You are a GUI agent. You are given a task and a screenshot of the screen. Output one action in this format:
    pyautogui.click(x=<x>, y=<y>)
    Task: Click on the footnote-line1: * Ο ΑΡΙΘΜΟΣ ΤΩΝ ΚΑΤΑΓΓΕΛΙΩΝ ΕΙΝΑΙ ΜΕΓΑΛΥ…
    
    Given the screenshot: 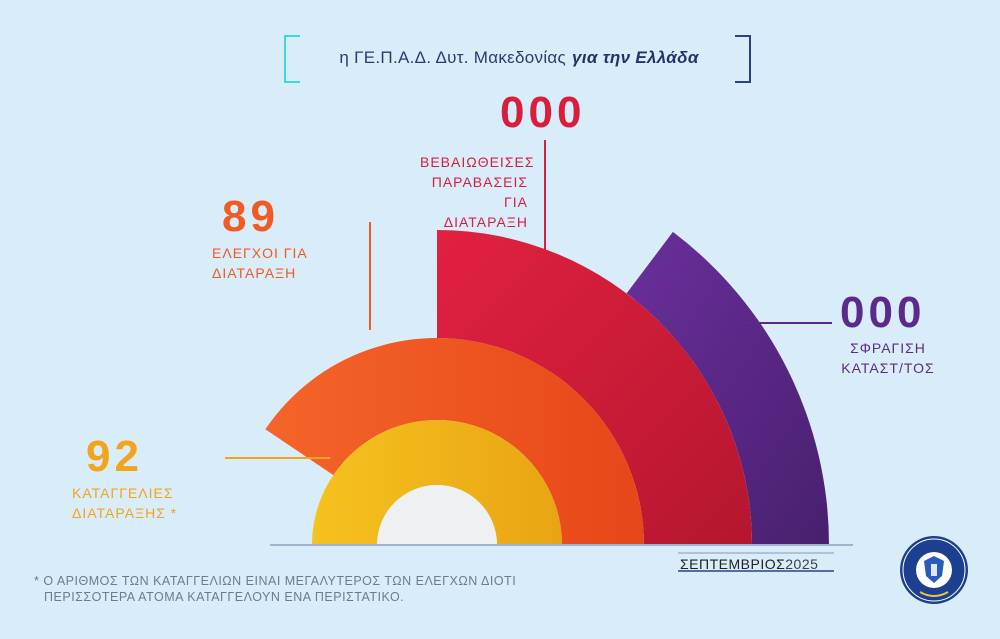 What is the action you would take?
    pyautogui.click(x=275, y=581)
    